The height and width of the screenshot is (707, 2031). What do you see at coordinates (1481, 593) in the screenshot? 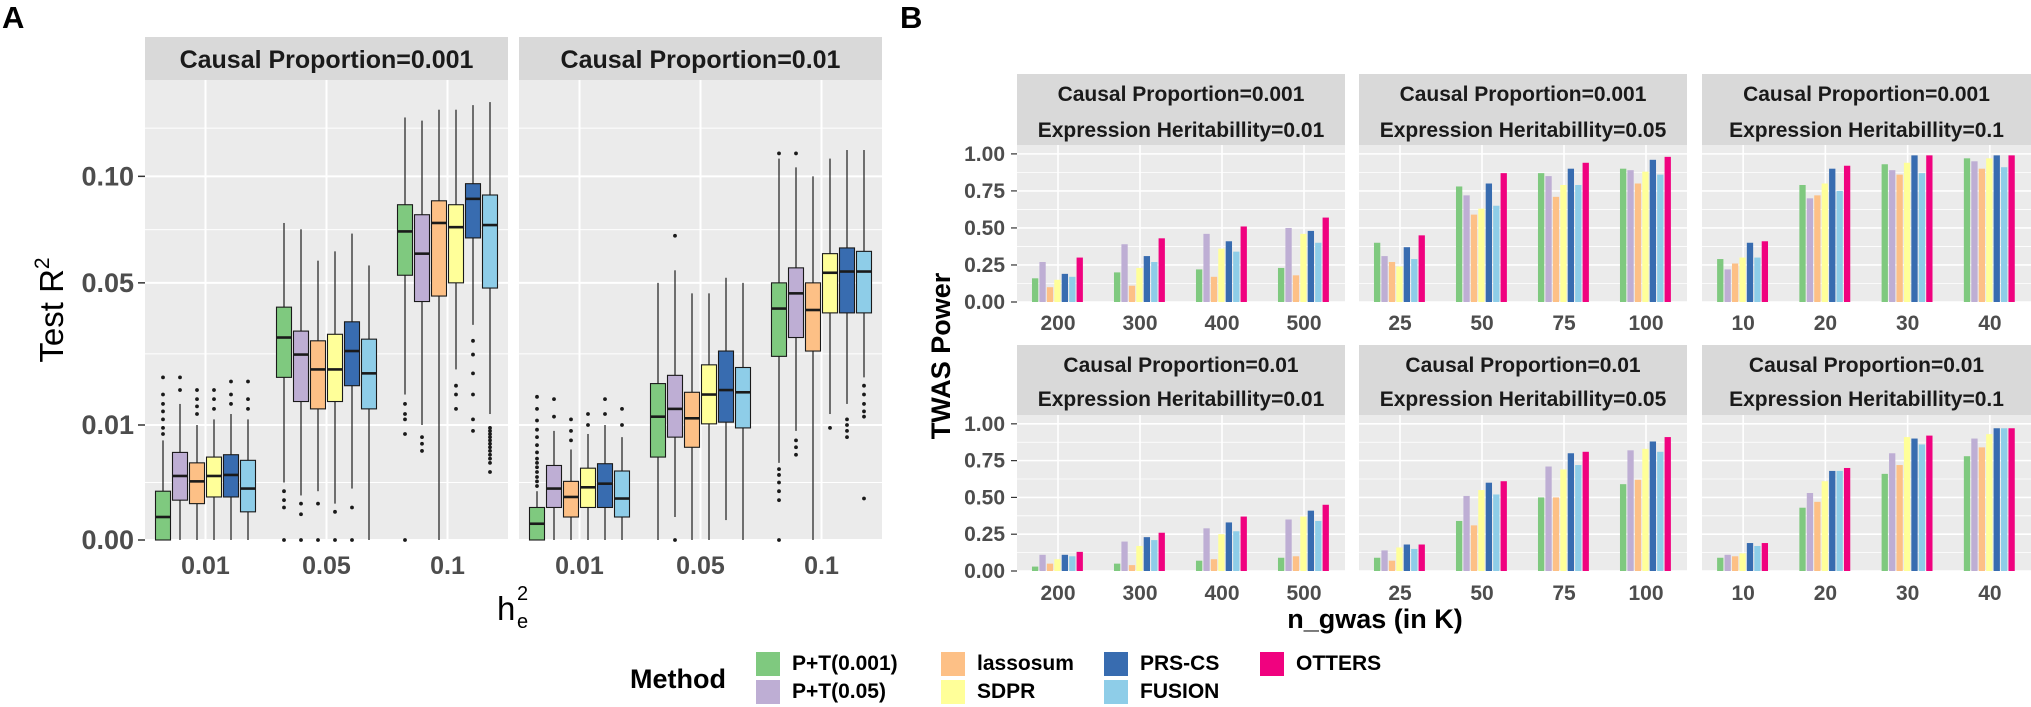
I see `panel-b-x-tick-label: 50` at bounding box center [1481, 593].